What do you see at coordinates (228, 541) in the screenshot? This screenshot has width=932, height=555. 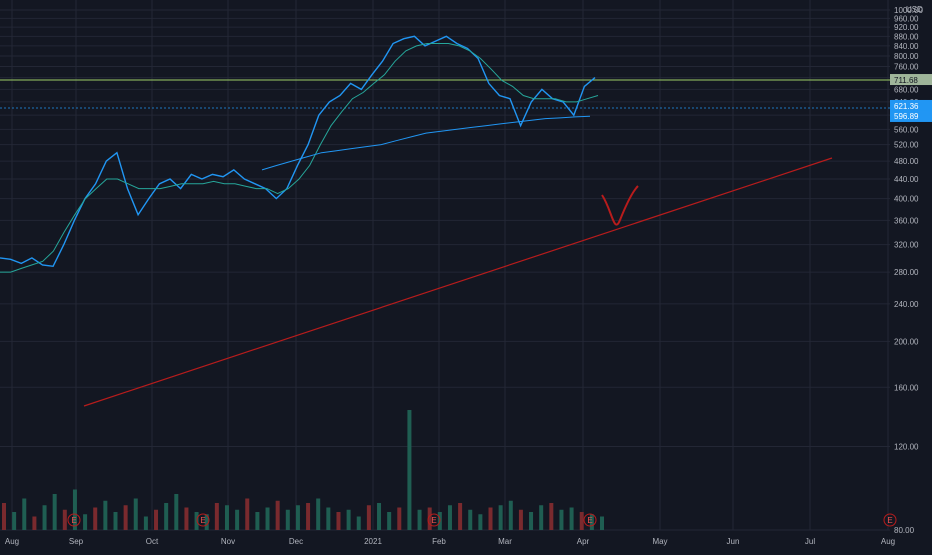 I see `x-tick-label: Nov` at bounding box center [228, 541].